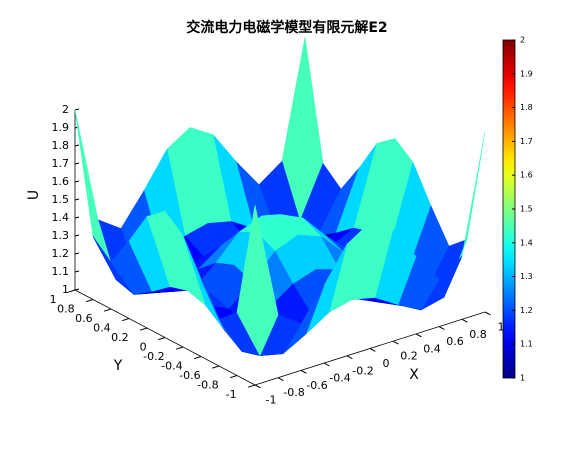  What do you see at coordinates (61, 145) in the screenshot?
I see `z-tick-label: 1.8` at bounding box center [61, 145].